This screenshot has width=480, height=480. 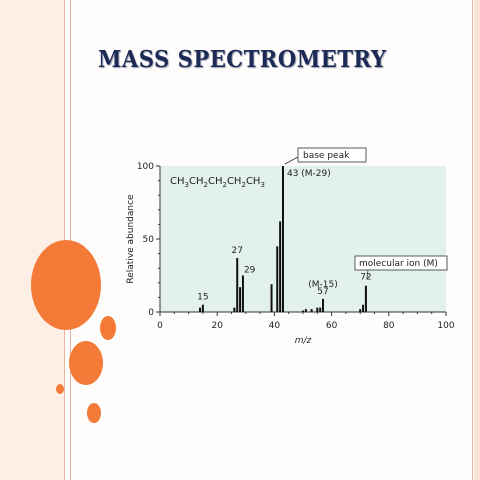 What do you see at coordinates (131, 239) in the screenshot?
I see `y-axis-label: Relative abundance` at bounding box center [131, 239].